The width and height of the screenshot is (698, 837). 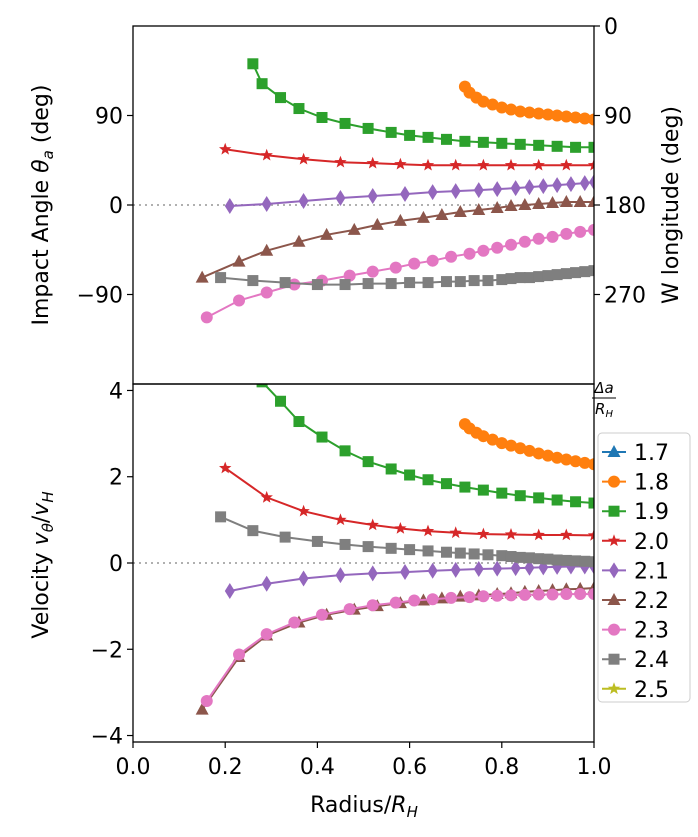 What do you see at coordinates (526, 103) in the screenshot?
I see `series-1.8` at bounding box center [526, 103].